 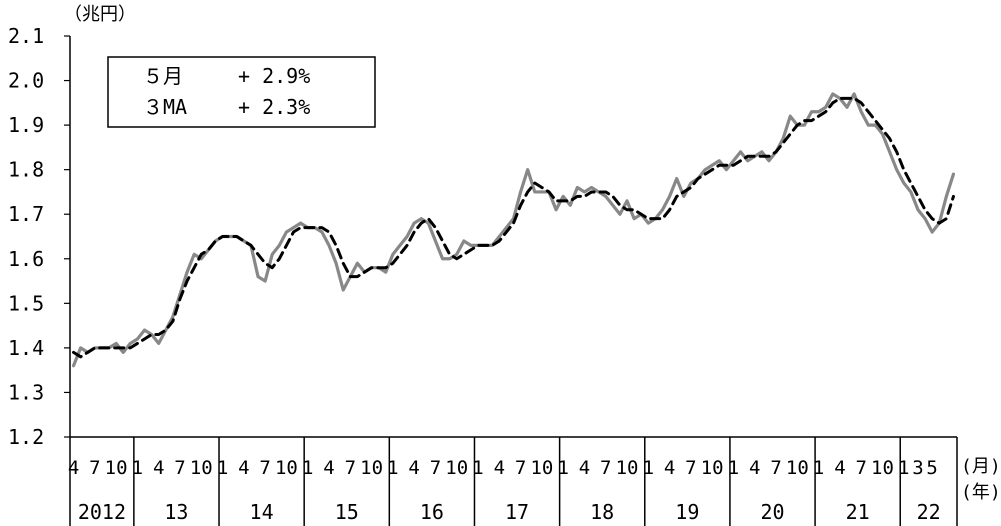 I want to click on year-unit-label: (年), so click(x=981, y=492).